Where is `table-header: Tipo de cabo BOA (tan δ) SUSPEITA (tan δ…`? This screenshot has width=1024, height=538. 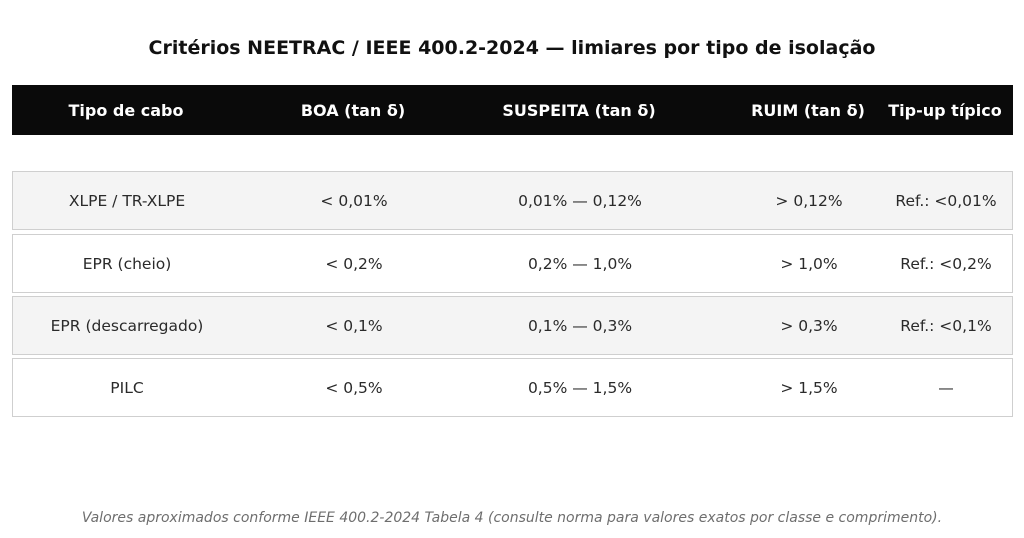 table-header: Tipo de cabo BOA (tan δ) SUSPEITA (tan δ… is located at coordinates (512, 110).